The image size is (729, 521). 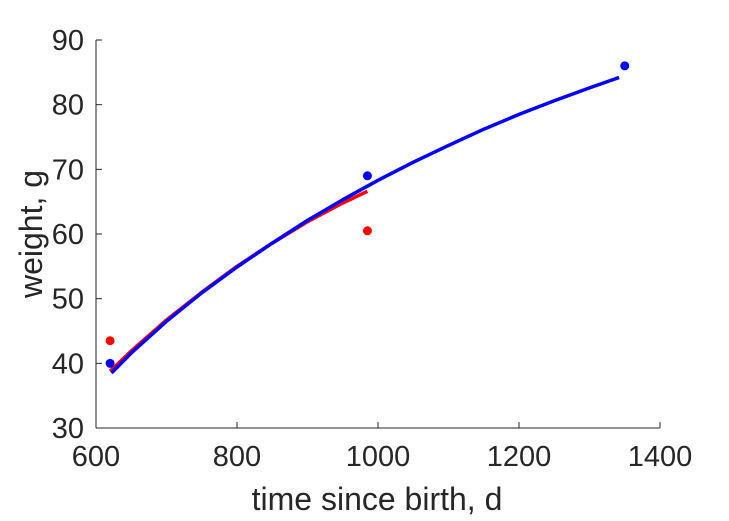 What do you see at coordinates (68, 364) in the screenshot?
I see `y-tick-label: 40` at bounding box center [68, 364].